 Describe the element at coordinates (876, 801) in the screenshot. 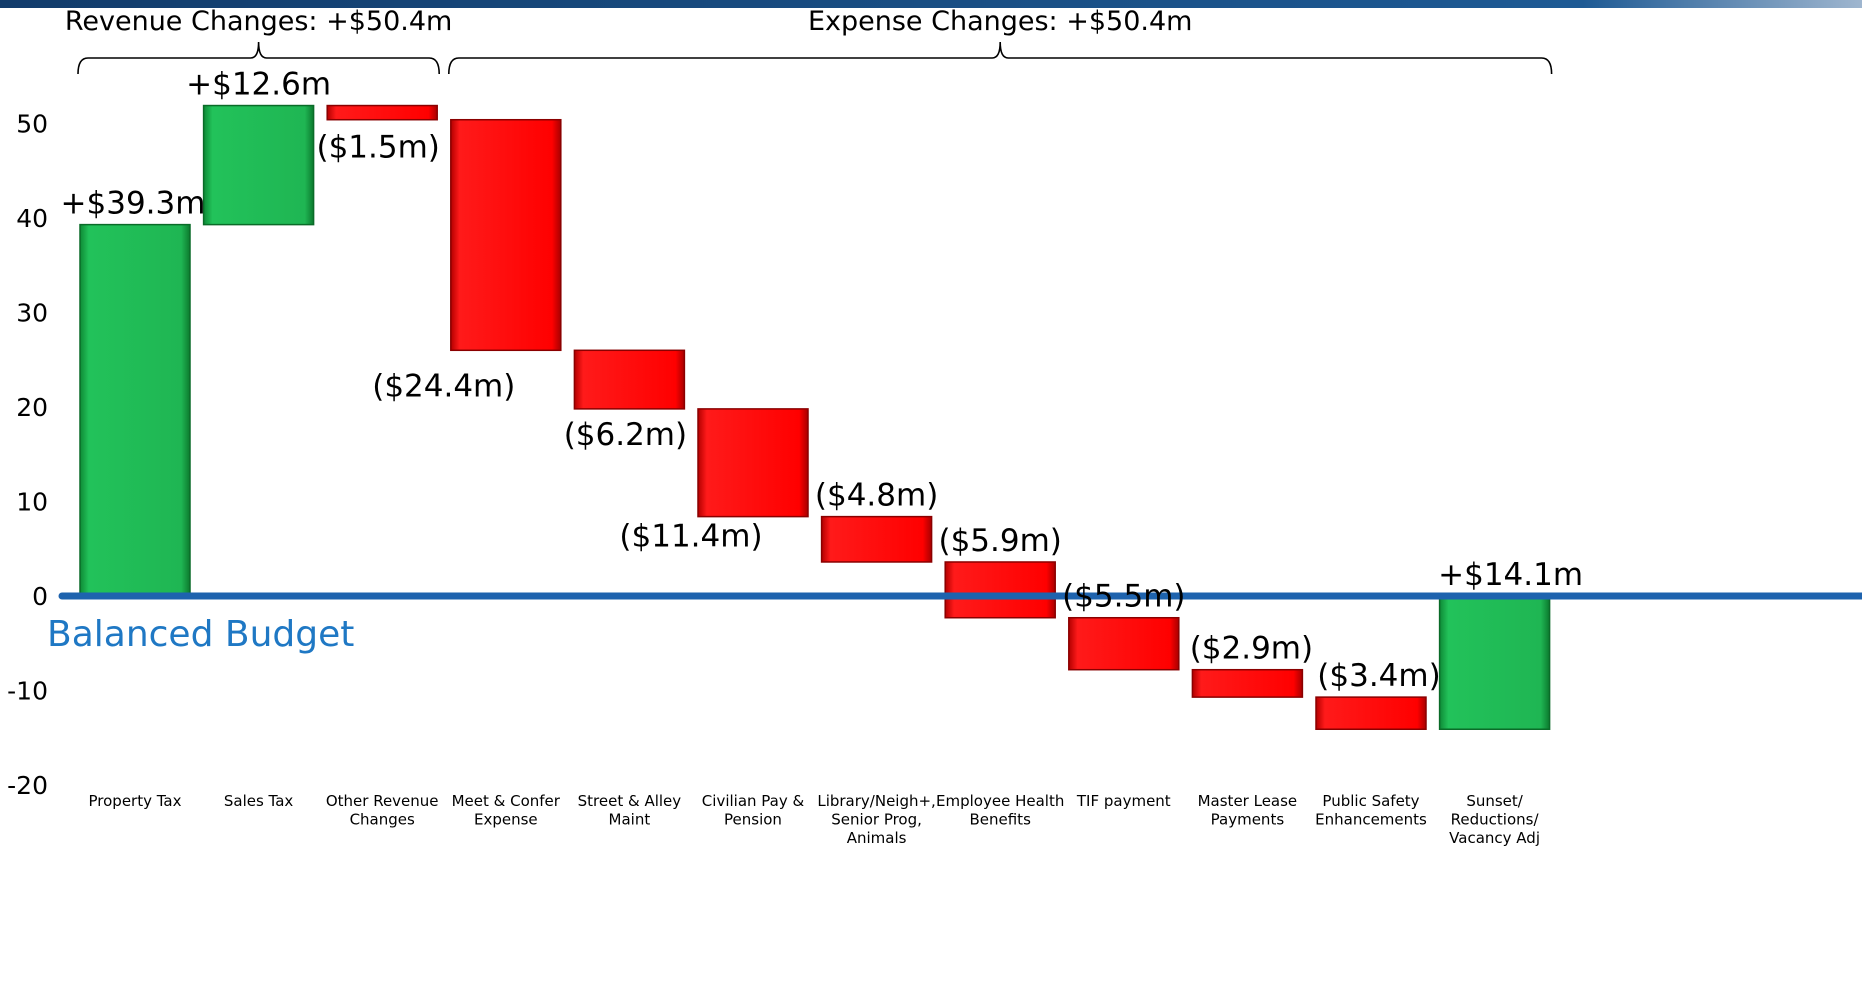

I see `x-tick-label-line: Library/Neigh+,` at that location.